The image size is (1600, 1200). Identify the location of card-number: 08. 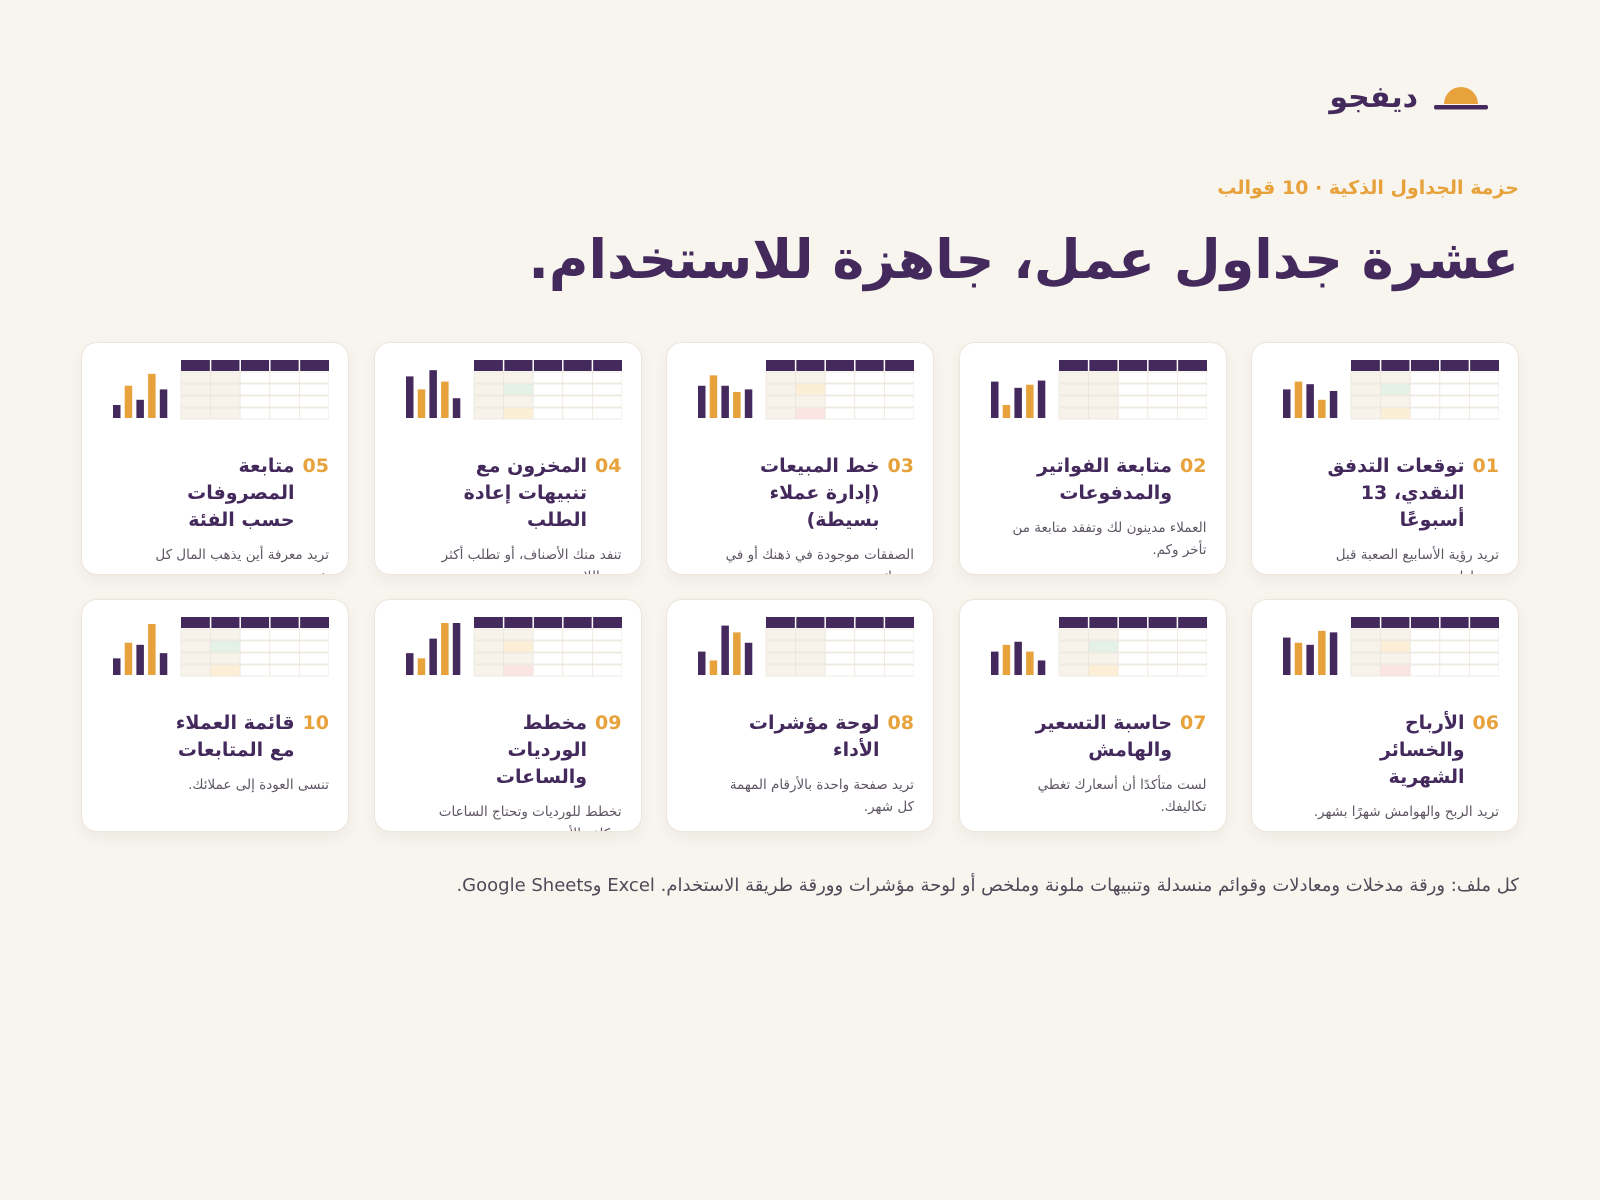
(900, 723).